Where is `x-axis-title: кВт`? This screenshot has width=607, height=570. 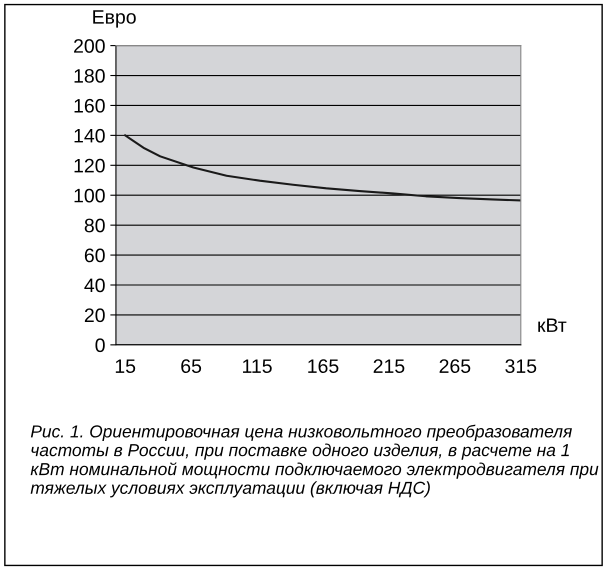
x-axis-title: кВт is located at coordinates (552, 325).